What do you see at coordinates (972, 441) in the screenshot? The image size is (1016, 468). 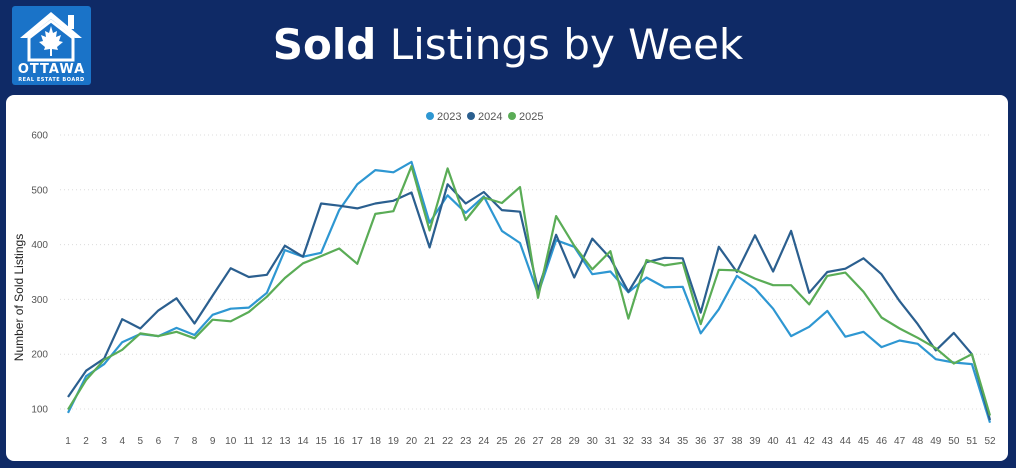 I see `x-tick-label: 51` at bounding box center [972, 441].